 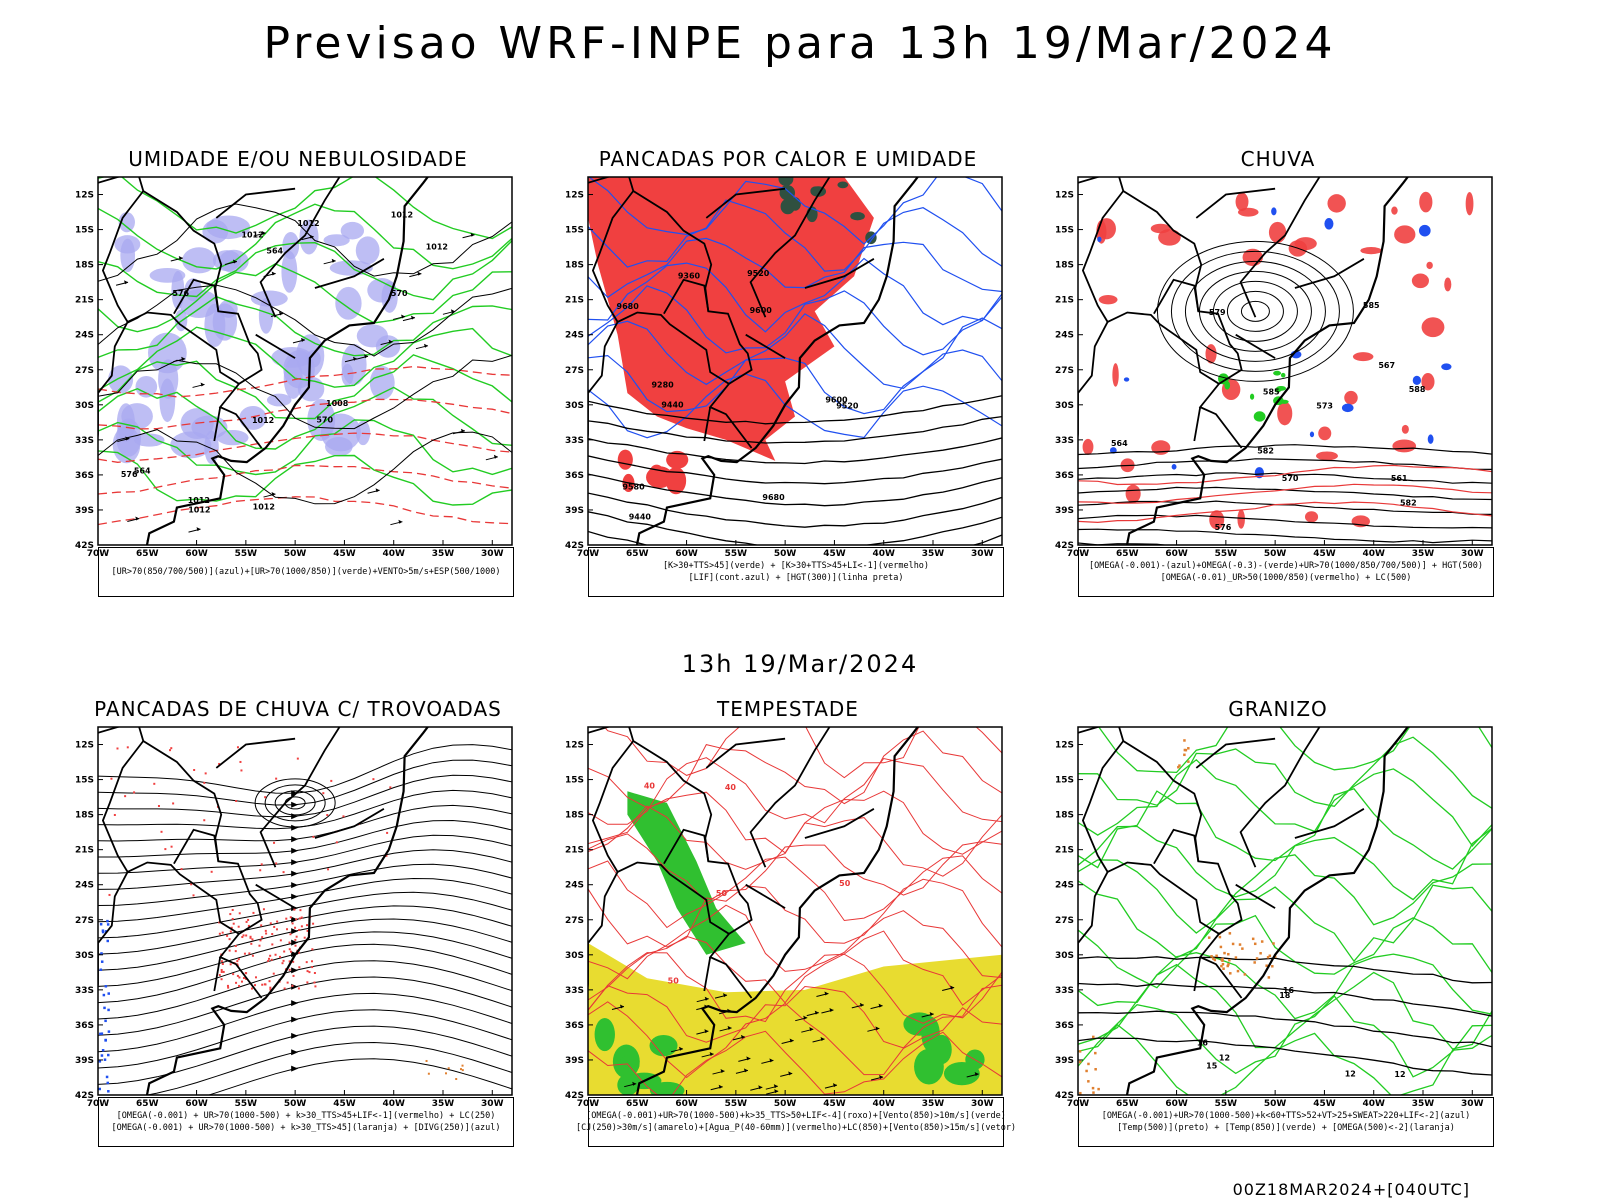 What do you see at coordinates (1386, 365) in the screenshot?
I see `contour-label: 567` at bounding box center [1386, 365].